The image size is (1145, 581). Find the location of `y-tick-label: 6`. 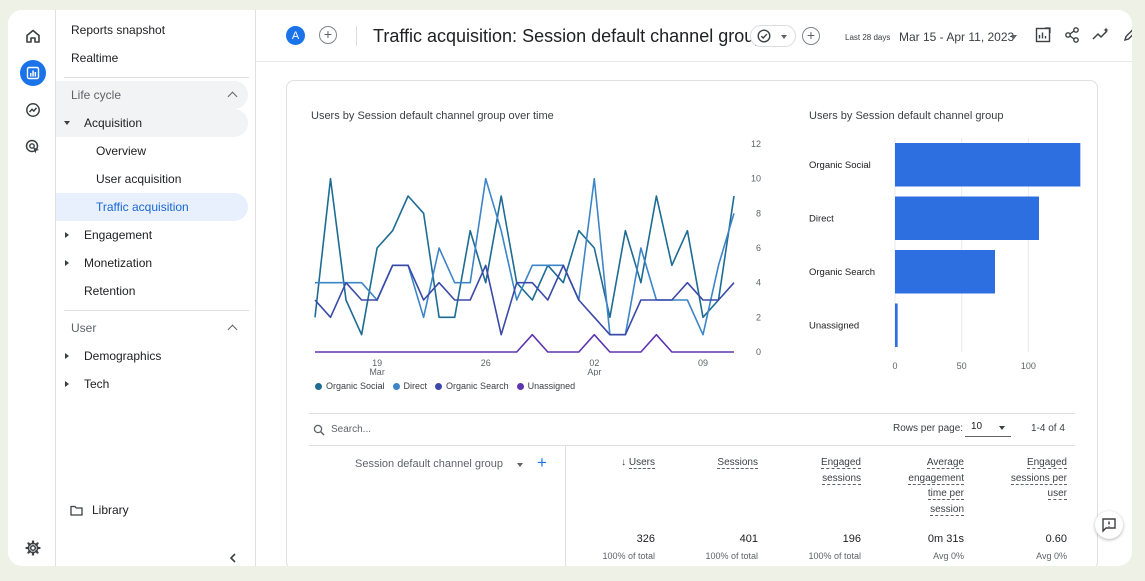

y-tick-label: 6 is located at coordinates (758, 248).